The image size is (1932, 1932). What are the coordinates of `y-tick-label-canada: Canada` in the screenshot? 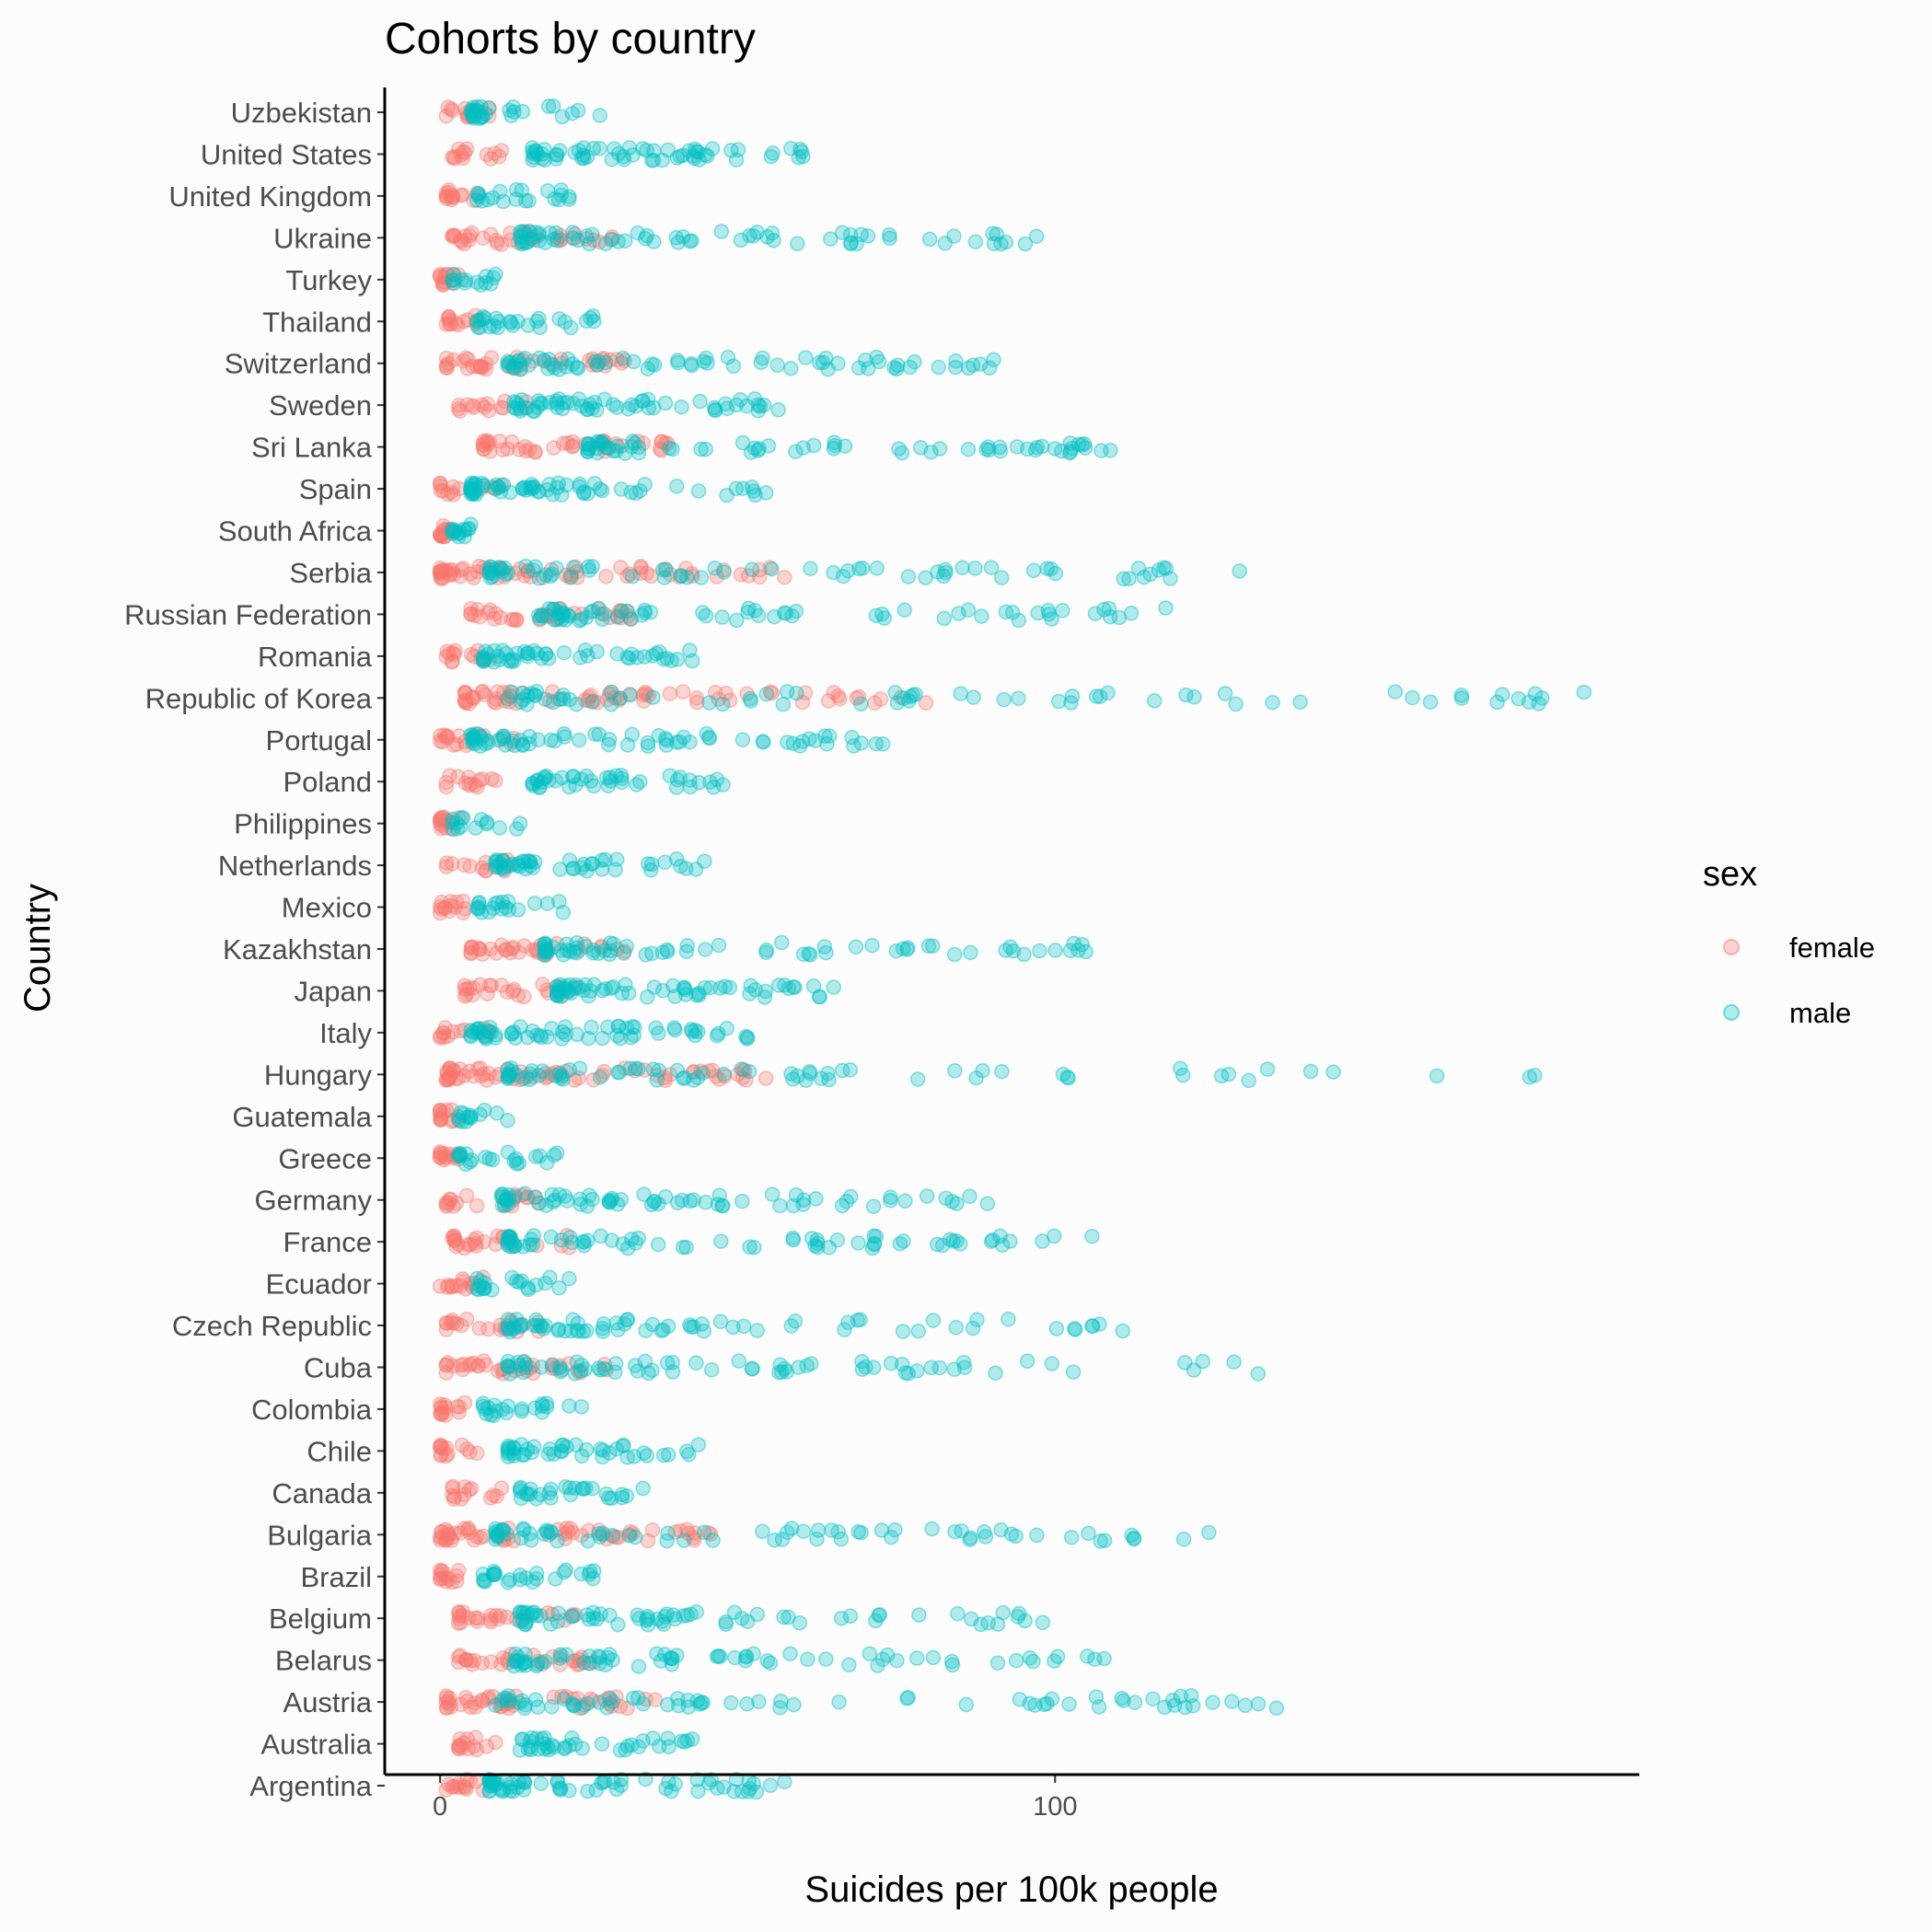 It's located at (322, 1494).